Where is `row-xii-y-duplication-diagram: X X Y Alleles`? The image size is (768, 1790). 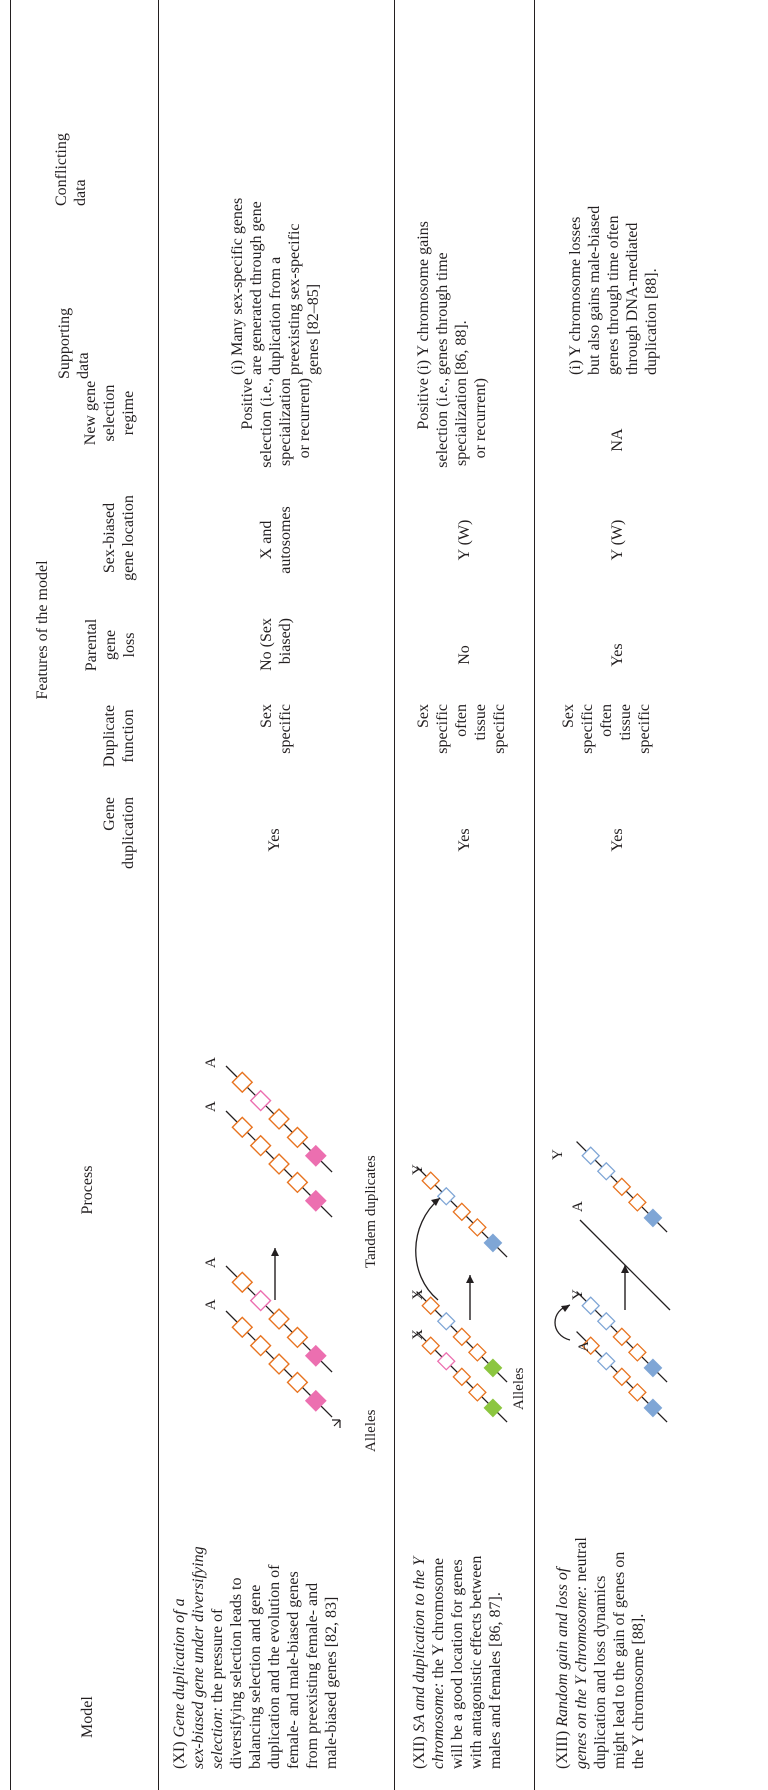
row-xii-y-duplication-diagram: X X Y Alleles is located at coordinates (468, 1293).